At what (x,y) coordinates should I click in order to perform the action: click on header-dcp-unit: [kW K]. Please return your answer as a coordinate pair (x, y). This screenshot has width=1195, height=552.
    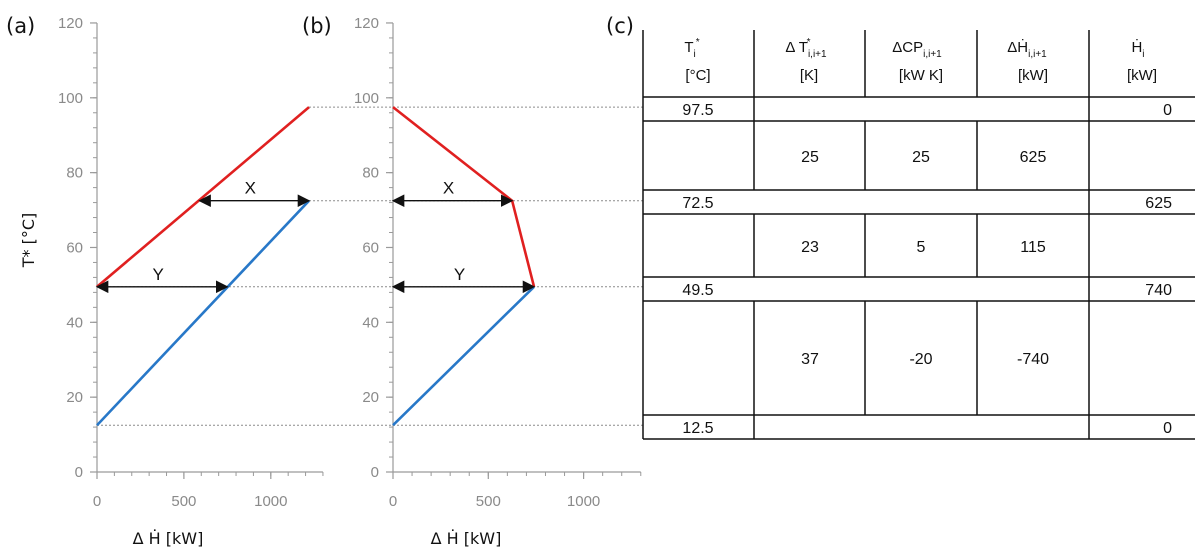
    Looking at the image, I should click on (921, 75).